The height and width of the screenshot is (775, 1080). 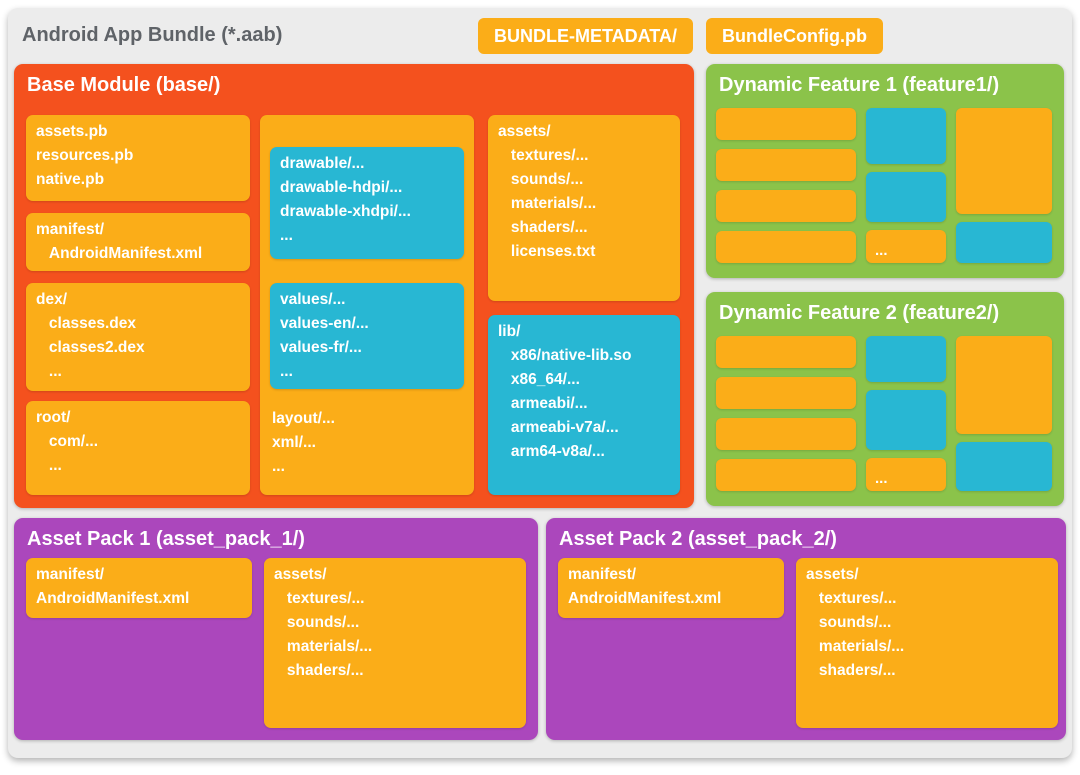 I want to click on dynamic-feature-1-title: Dynamic Feature 1 (feature1/), so click(x=859, y=85).